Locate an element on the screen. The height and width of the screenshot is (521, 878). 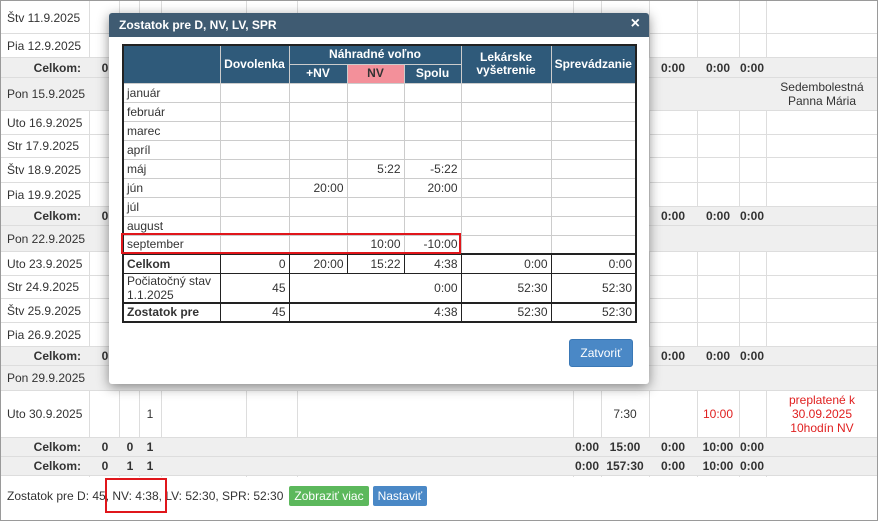
cell-value: 7:30 is located at coordinates (625, 414).